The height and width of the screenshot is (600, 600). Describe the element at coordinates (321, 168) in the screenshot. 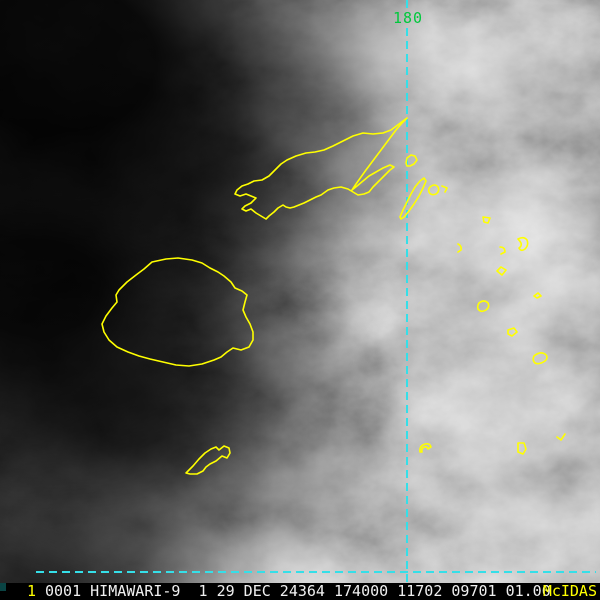

I see `coastline-vanua-levu` at that location.